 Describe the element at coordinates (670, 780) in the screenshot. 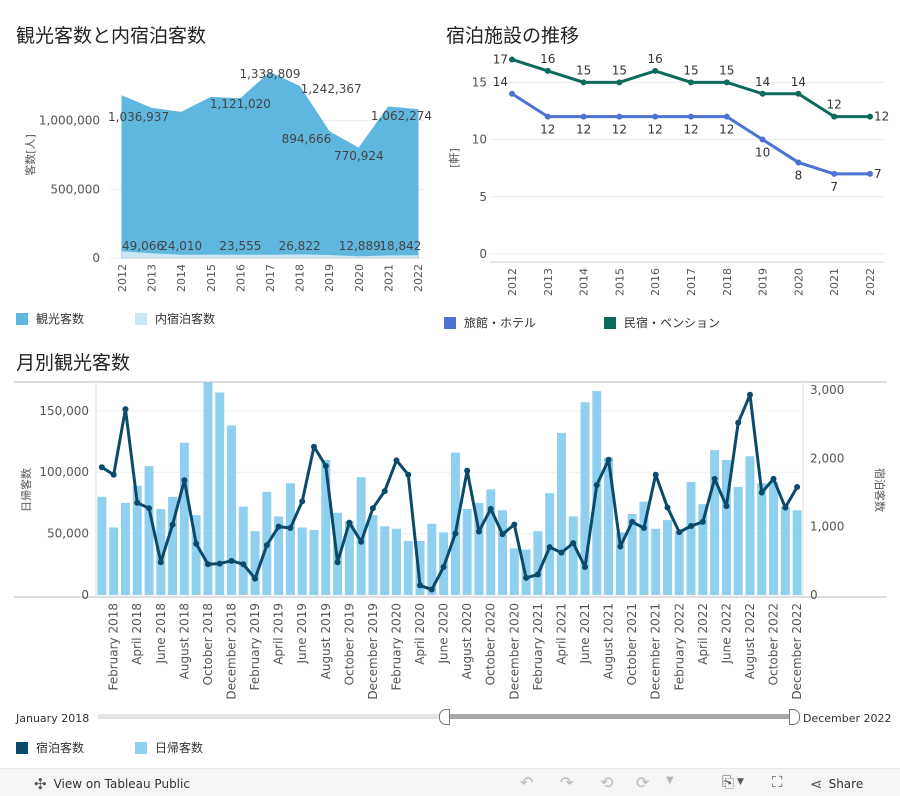

I see `forward-dropdown: ▼` at that location.